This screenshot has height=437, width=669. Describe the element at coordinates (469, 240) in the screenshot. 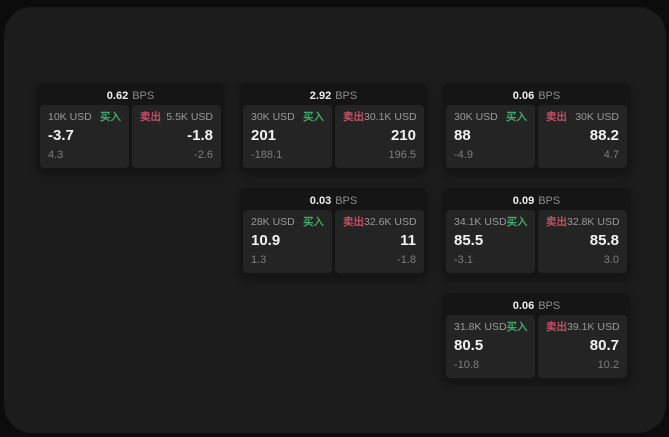

I see `buy-price: 85.5` at that location.